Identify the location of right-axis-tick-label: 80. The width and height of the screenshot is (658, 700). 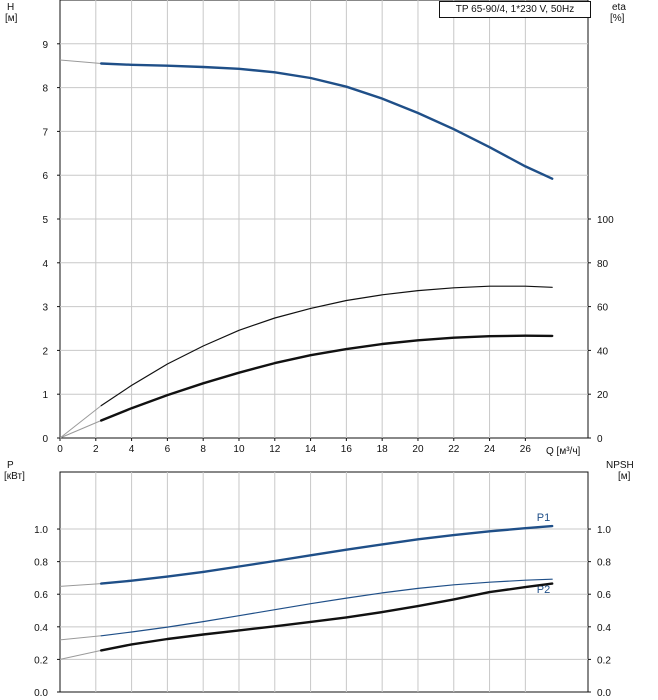
(603, 264).